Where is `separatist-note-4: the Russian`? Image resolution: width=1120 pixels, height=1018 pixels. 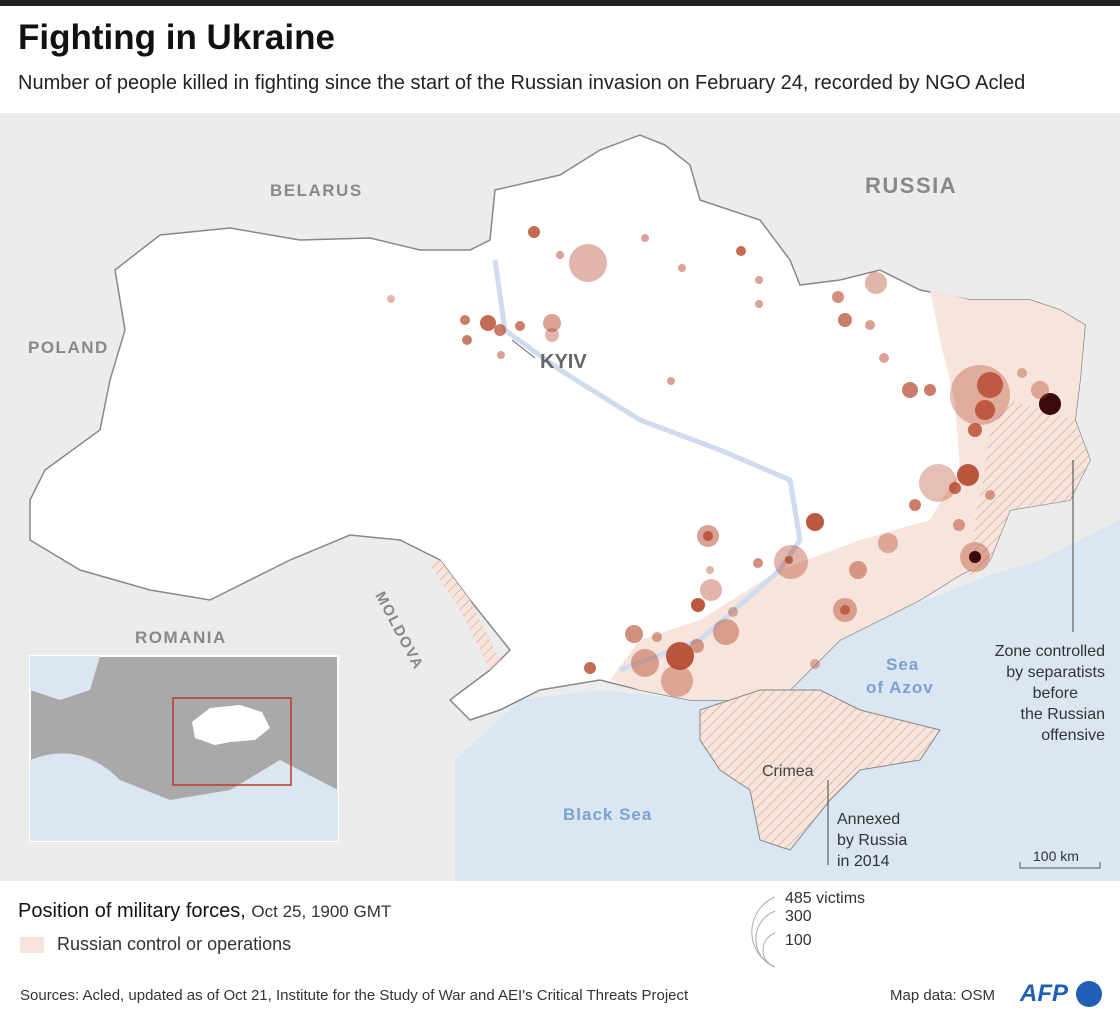
separatist-note-4: the Russian is located at coordinates (1063, 714).